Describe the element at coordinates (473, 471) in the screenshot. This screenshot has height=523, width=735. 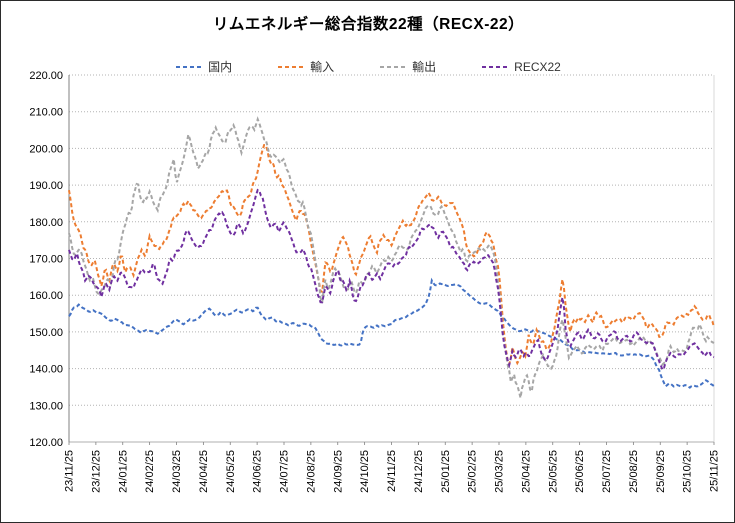
I see `x-axis-label: 25/02/25` at that location.